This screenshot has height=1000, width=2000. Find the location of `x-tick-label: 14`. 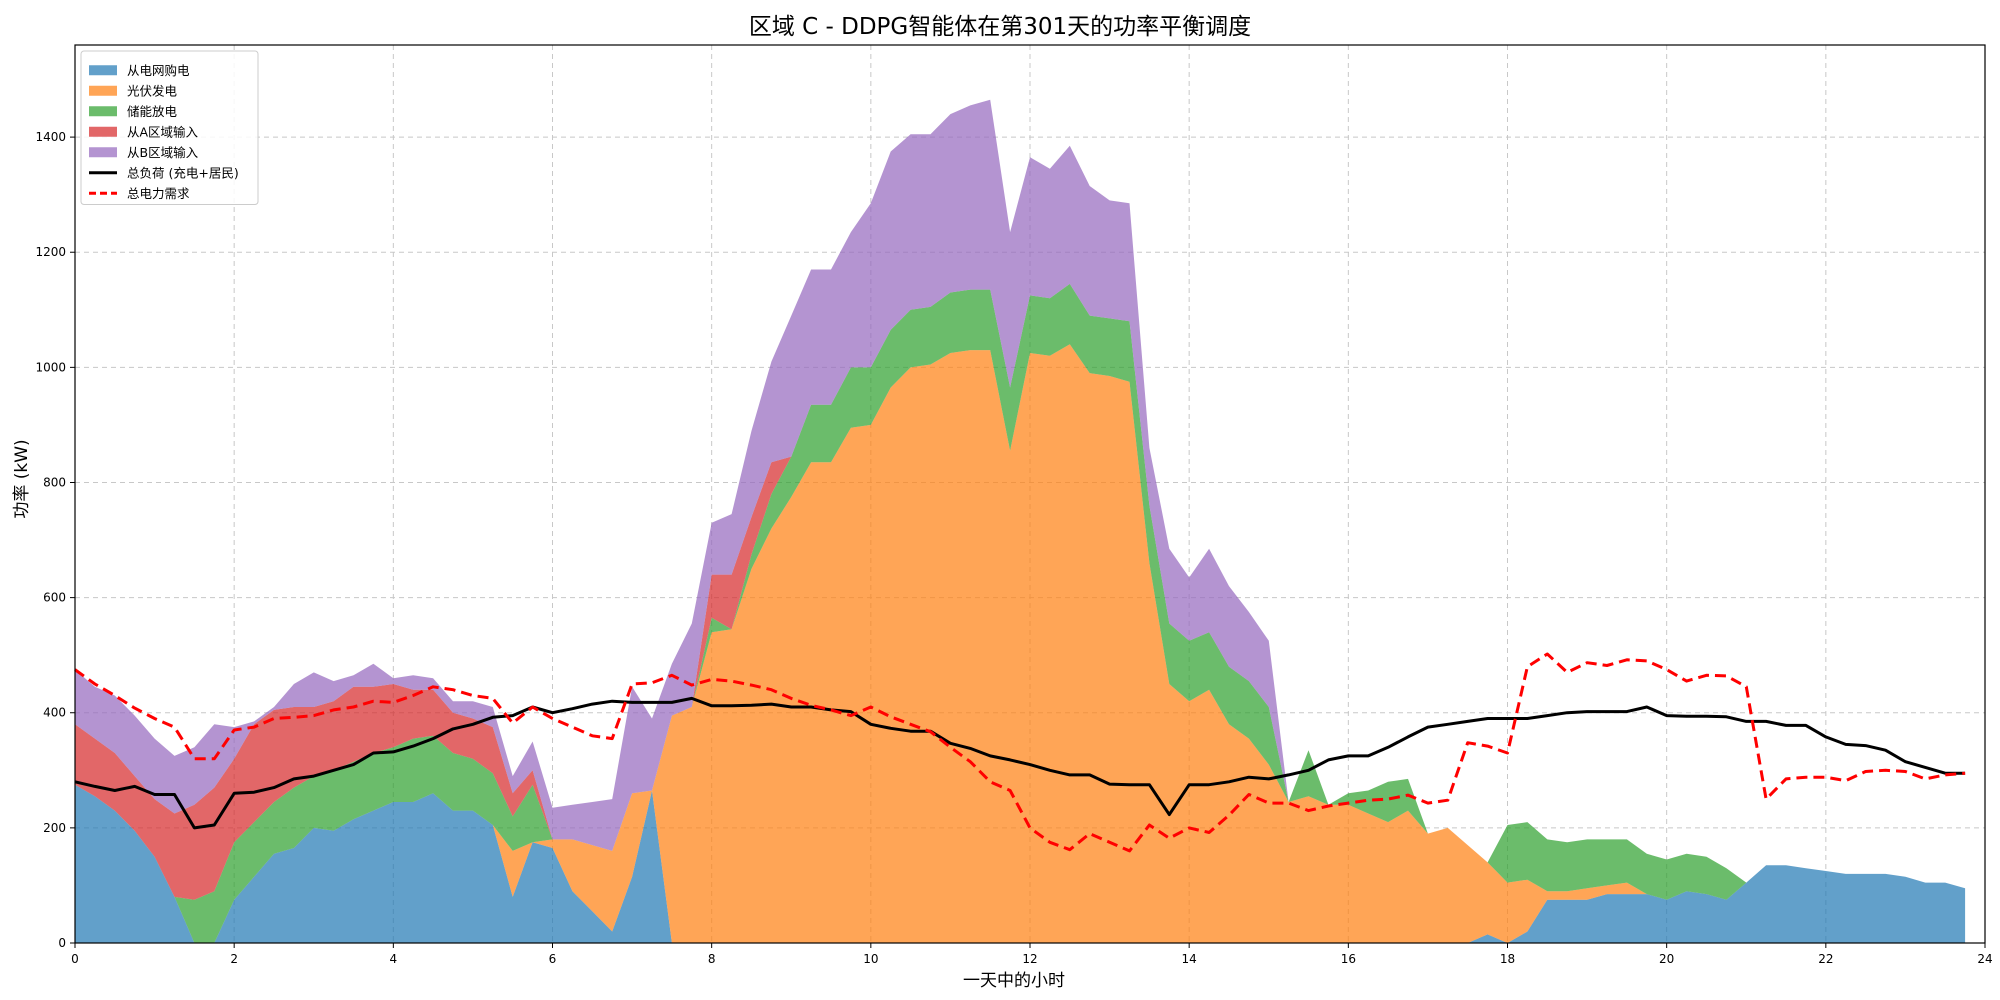

x-tick-label: 14 is located at coordinates (1189, 959).